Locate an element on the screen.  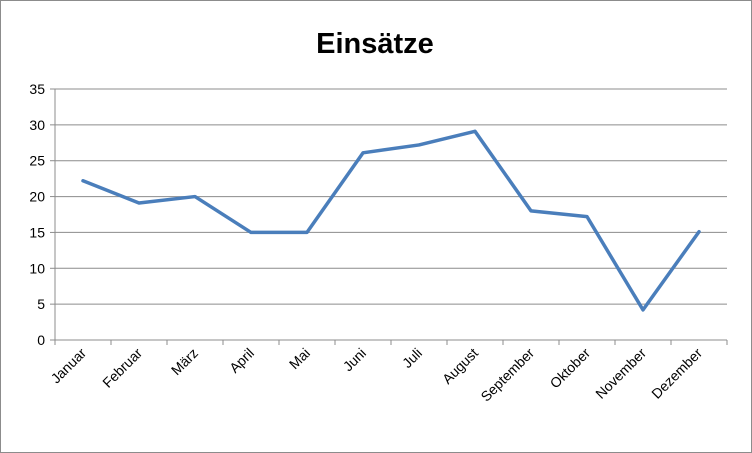
chart-title: Einsätze is located at coordinates (375, 44).